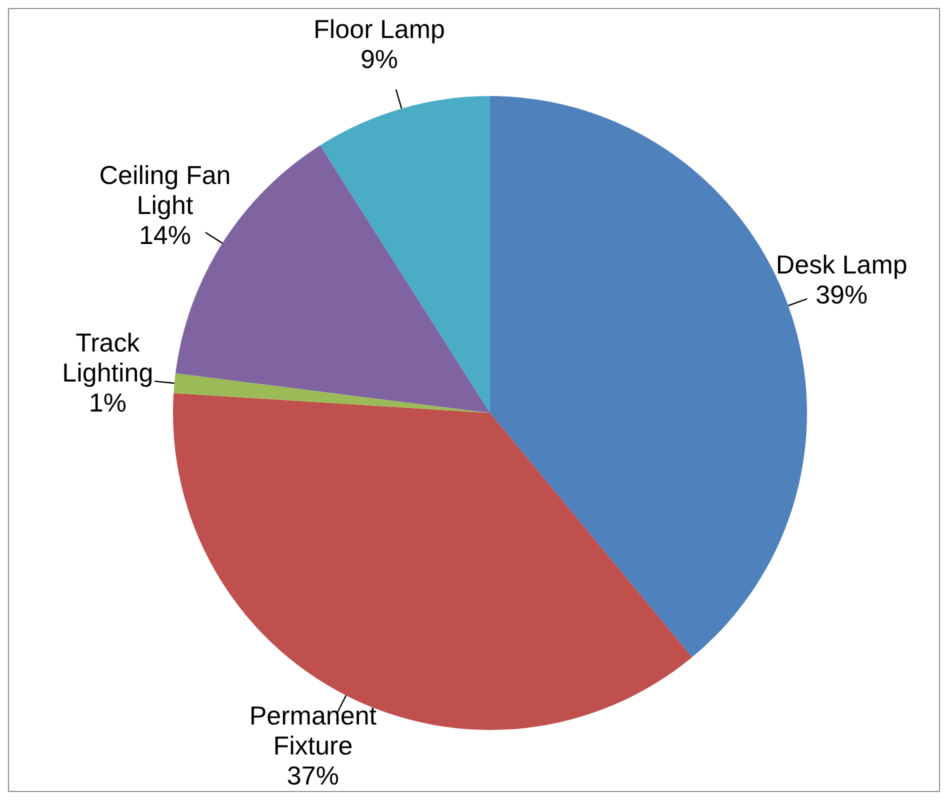 Image resolution: width=948 pixels, height=800 pixels. Describe the element at coordinates (380, 29) in the screenshot. I see `slice-label: Floor Lamp` at that location.